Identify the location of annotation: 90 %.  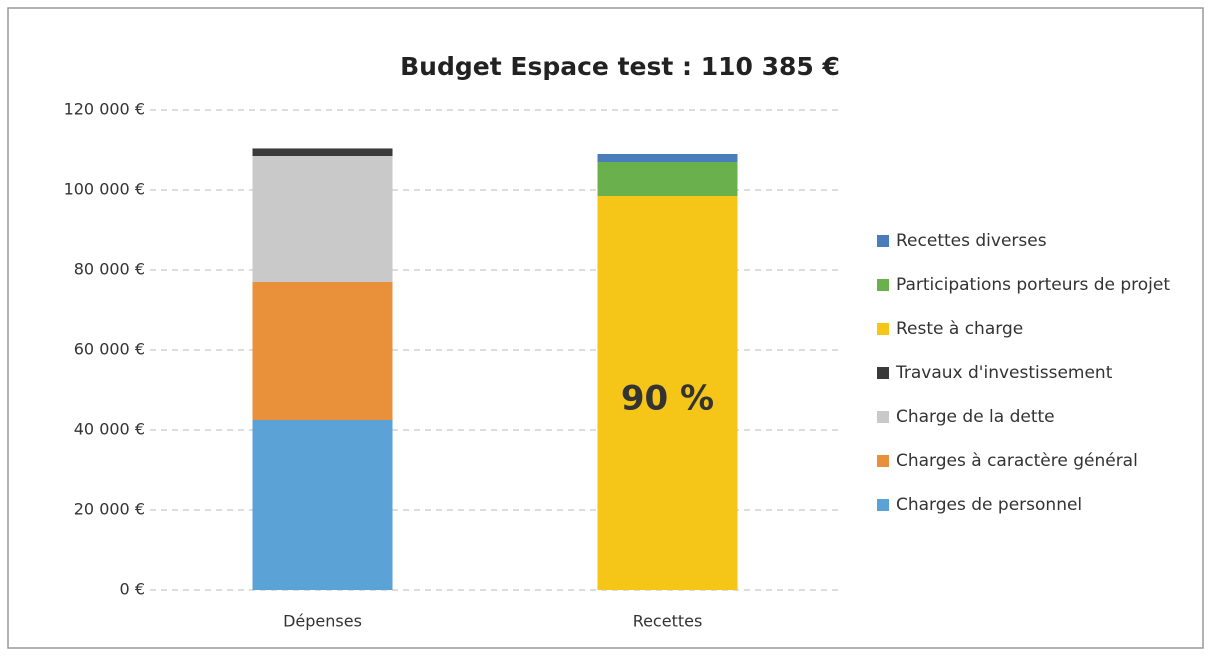
(667, 399).